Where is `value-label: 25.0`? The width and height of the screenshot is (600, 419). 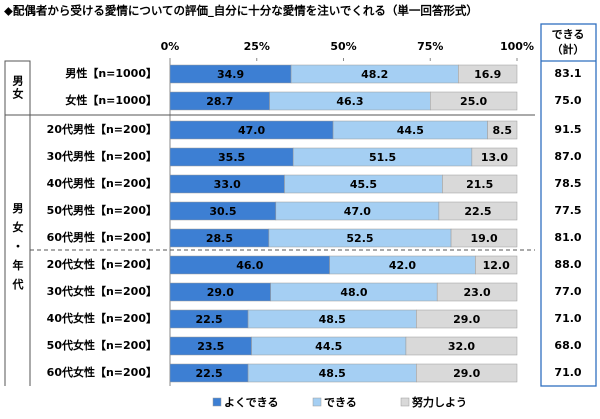
value-label: 25.0 is located at coordinates (473, 101).